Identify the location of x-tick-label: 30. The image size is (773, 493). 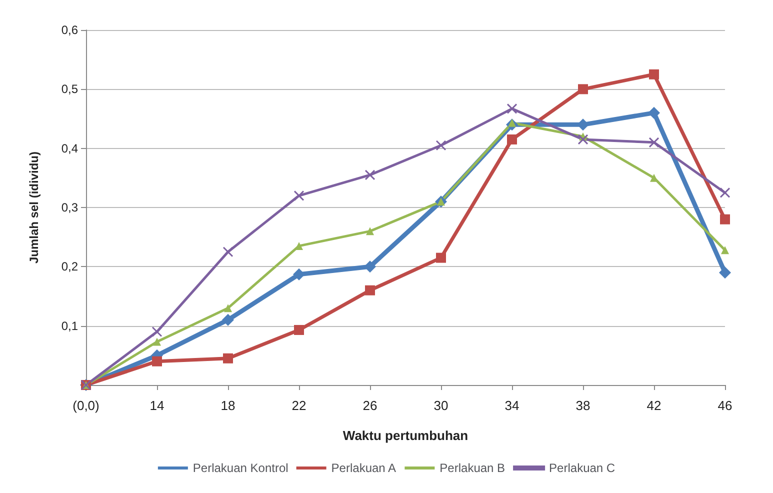
(441, 405).